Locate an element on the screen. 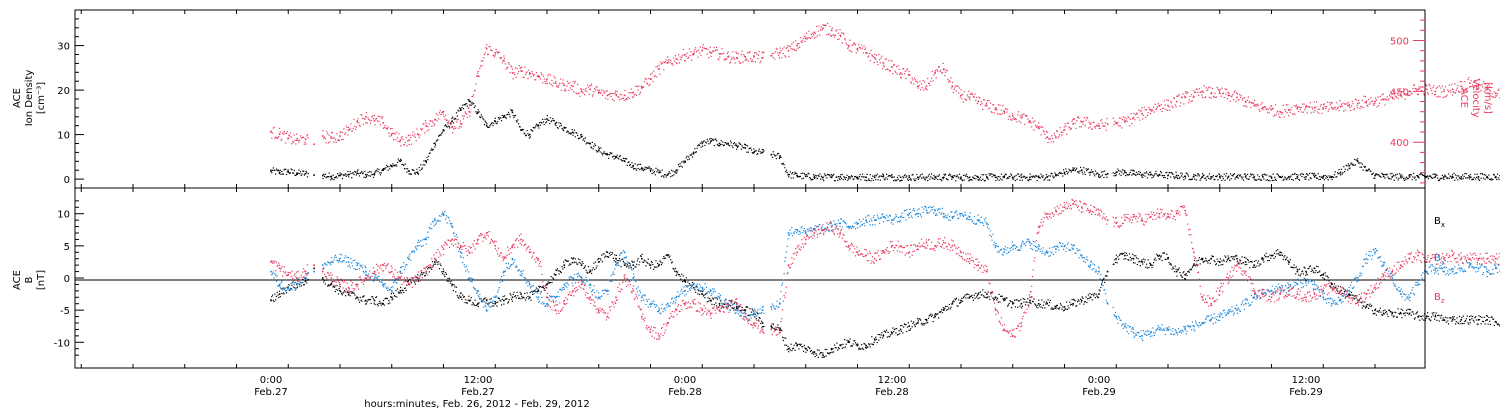  density-ylabel-unit: [cm⁻³] is located at coordinates (41, 98).